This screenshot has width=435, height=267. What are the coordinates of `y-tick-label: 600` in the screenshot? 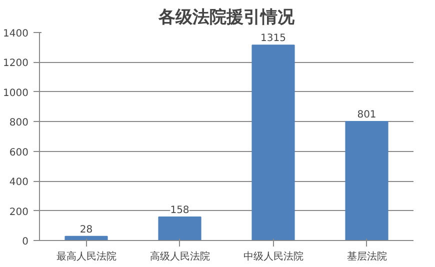 It's located at (19, 152).